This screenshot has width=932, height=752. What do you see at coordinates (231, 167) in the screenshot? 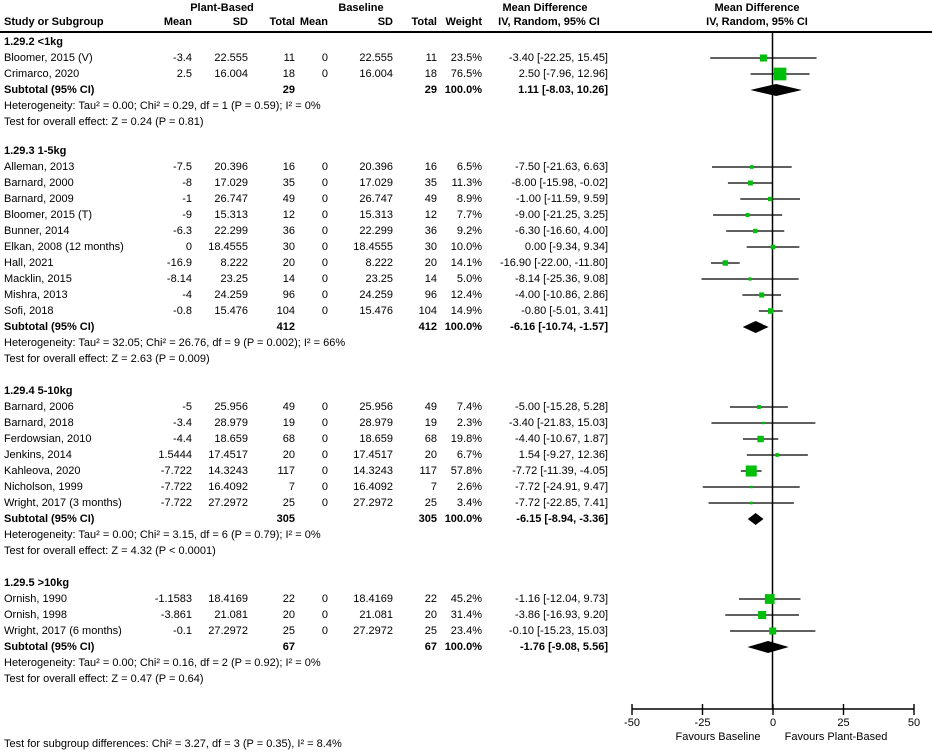
I see `sd-plant: 20.396` at bounding box center [231, 167].